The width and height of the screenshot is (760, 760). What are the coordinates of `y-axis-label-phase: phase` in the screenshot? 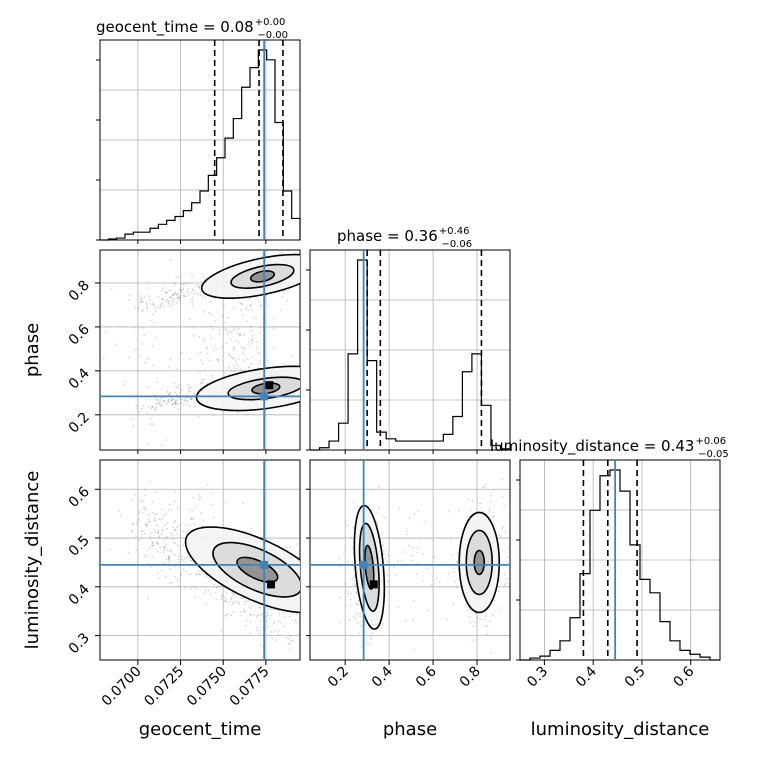 It's located at (32, 350).